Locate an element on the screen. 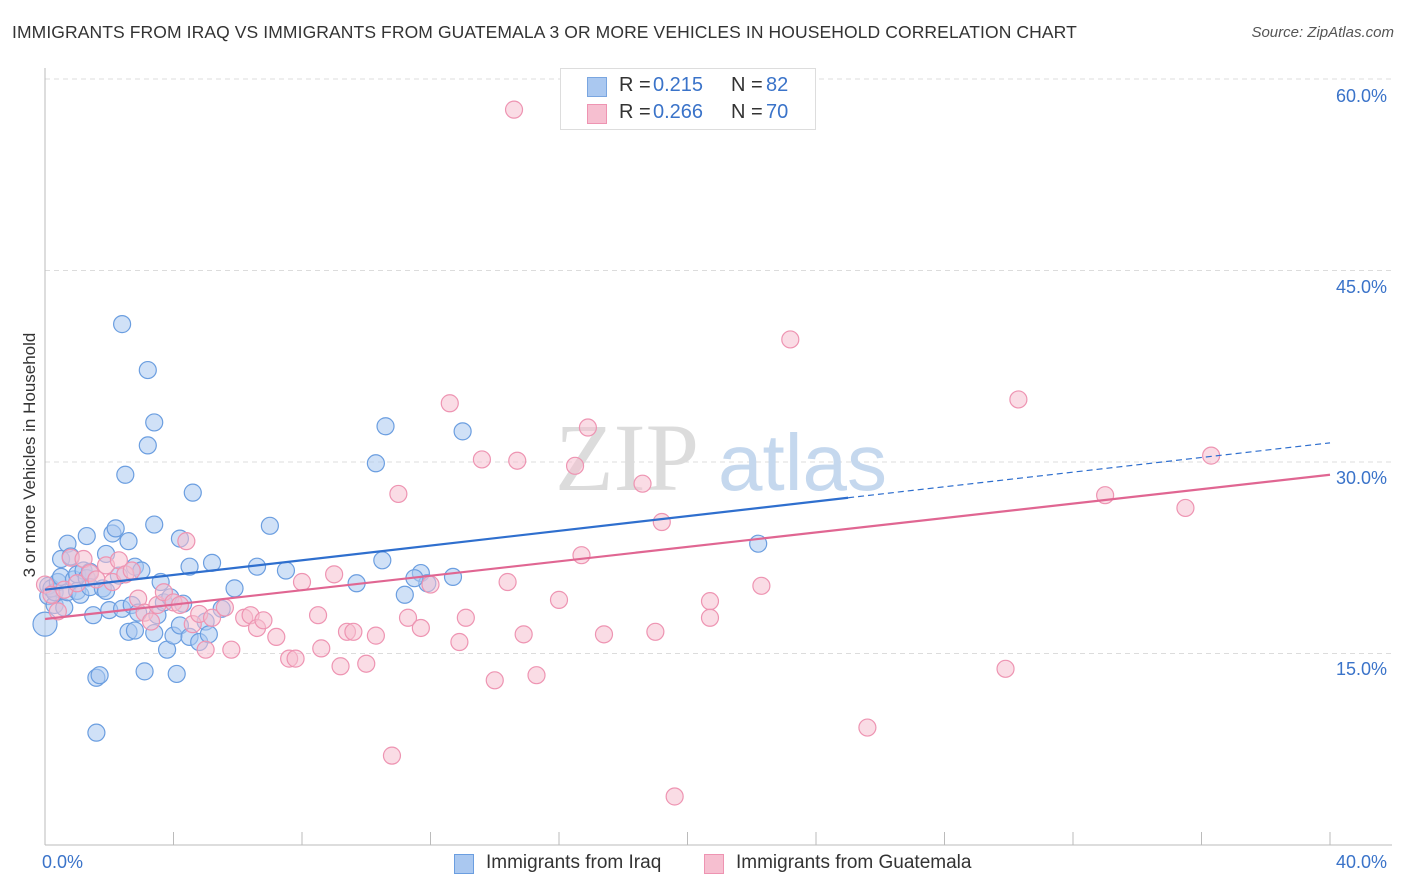 The height and width of the screenshot is (892, 1406). y-axis-label: 3 or more Vehicles in Household is located at coordinates (29, 455).